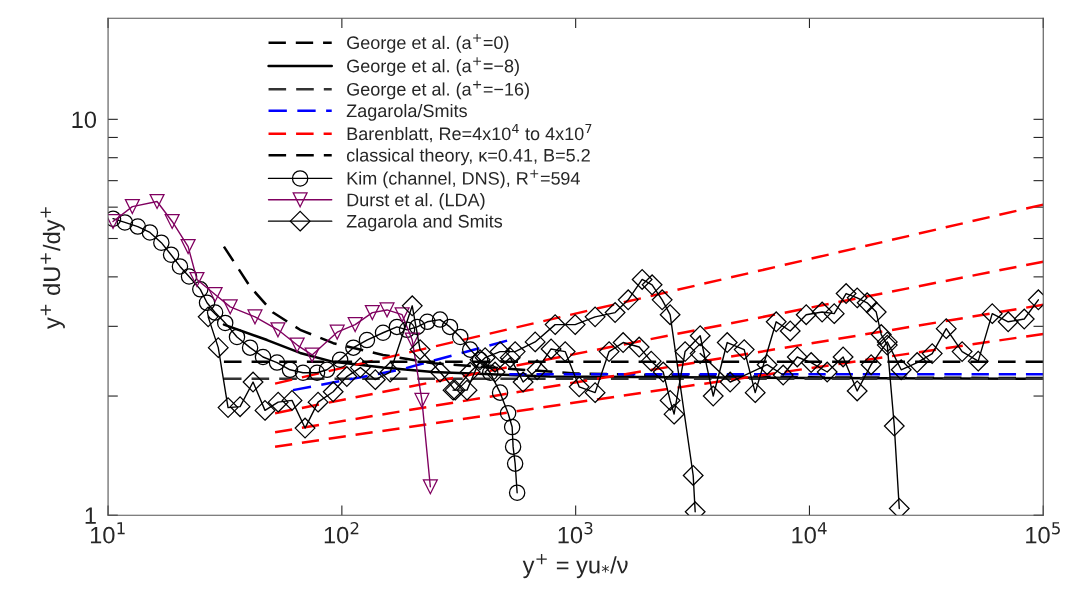  What do you see at coordinates (428, 43) in the screenshot?
I see `legend-label: George et al. (a$^{+}$=0)` at bounding box center [428, 43].